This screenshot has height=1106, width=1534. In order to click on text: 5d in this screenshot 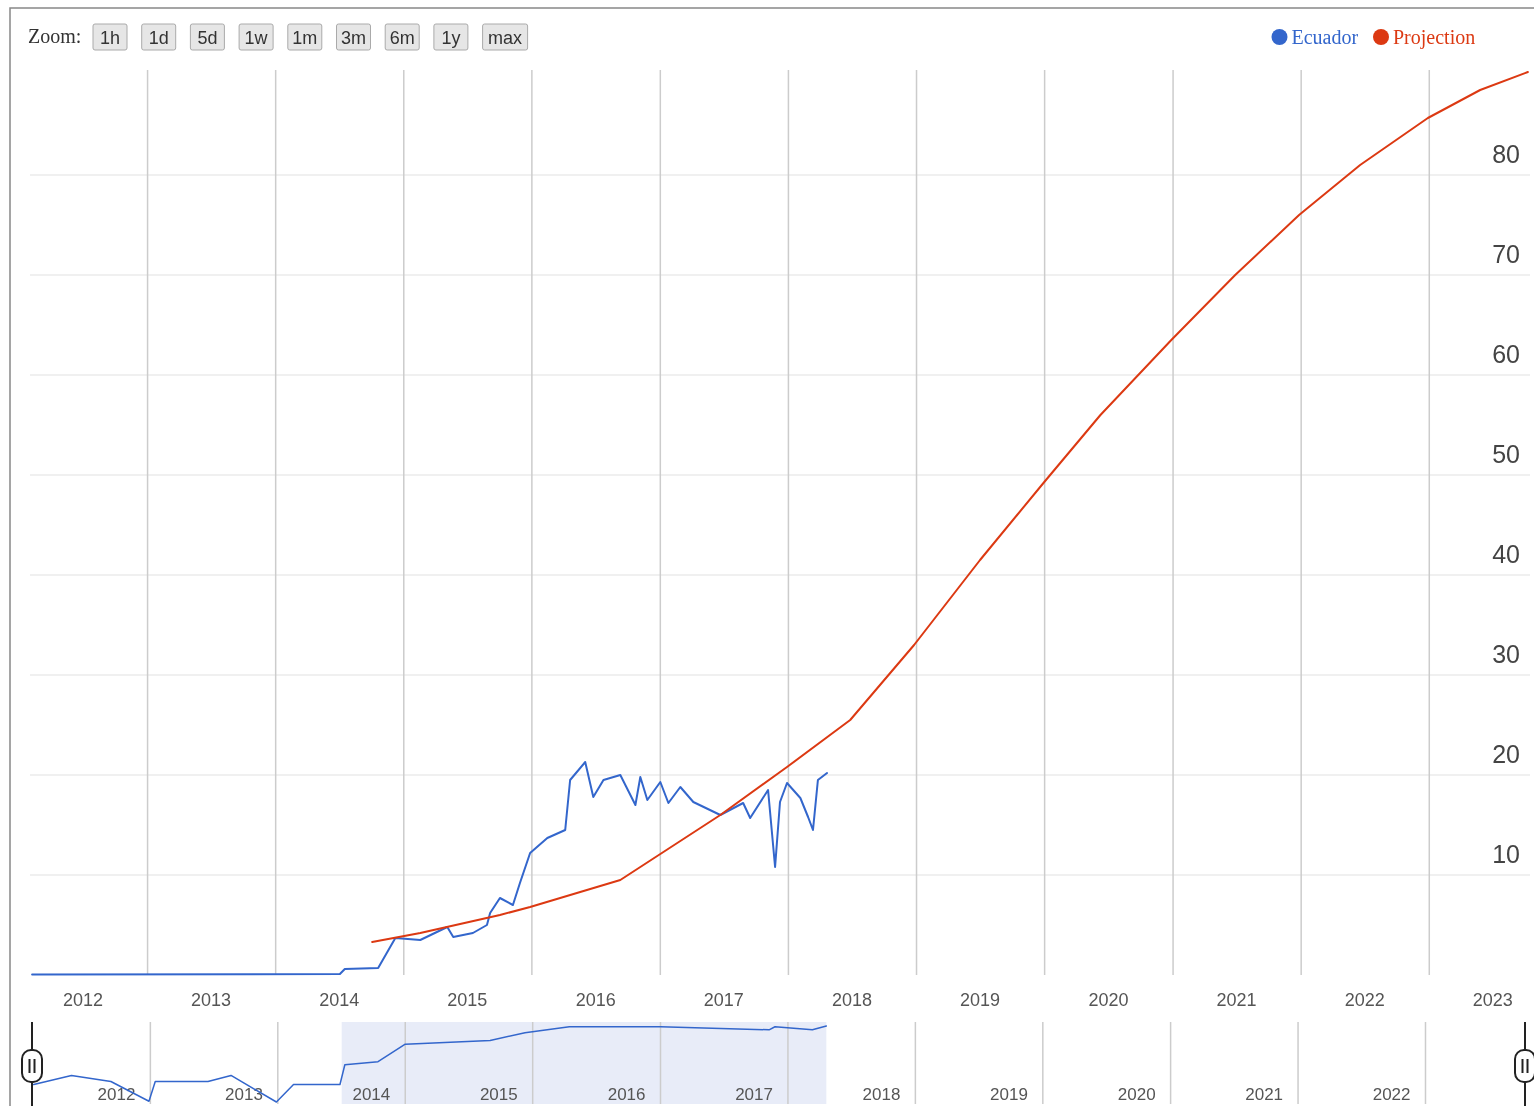, I will do `click(207, 38)`.